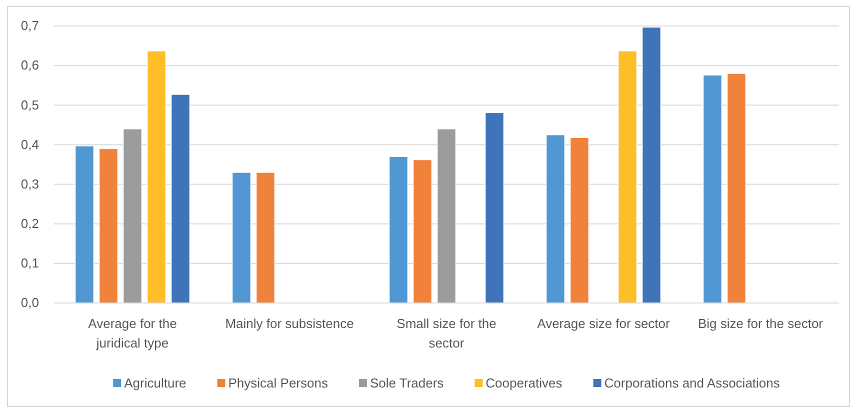 This screenshot has height=408, width=851. What do you see at coordinates (446, 333) in the screenshot?
I see `x-tick-label: Small size for the sector` at bounding box center [446, 333].